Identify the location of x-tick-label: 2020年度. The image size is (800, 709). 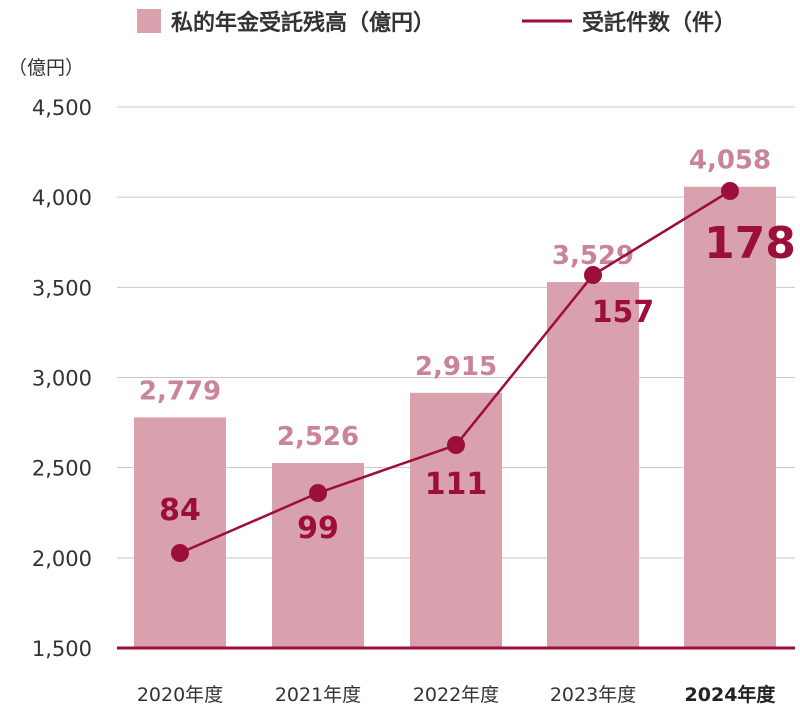
(180, 695).